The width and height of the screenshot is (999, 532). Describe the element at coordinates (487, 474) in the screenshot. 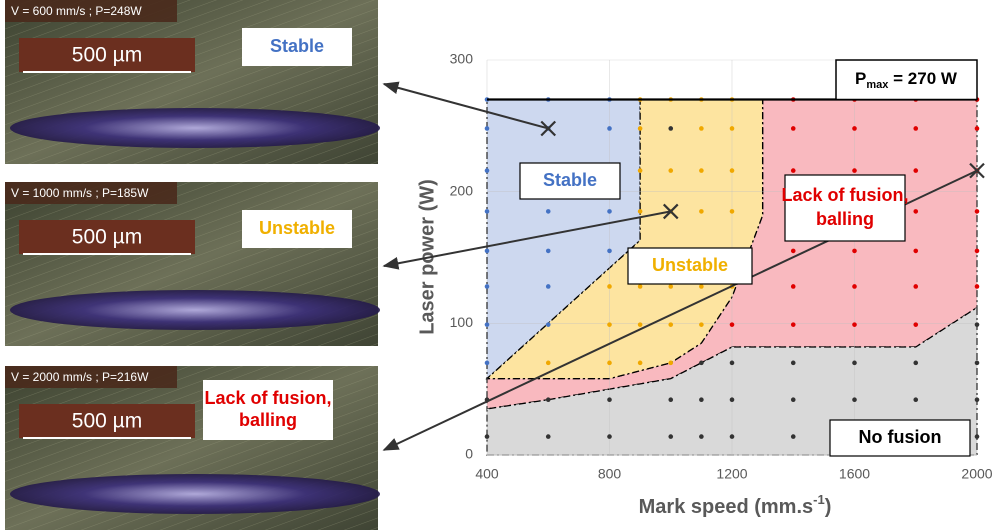

I see `x-tick-label: 400` at that location.